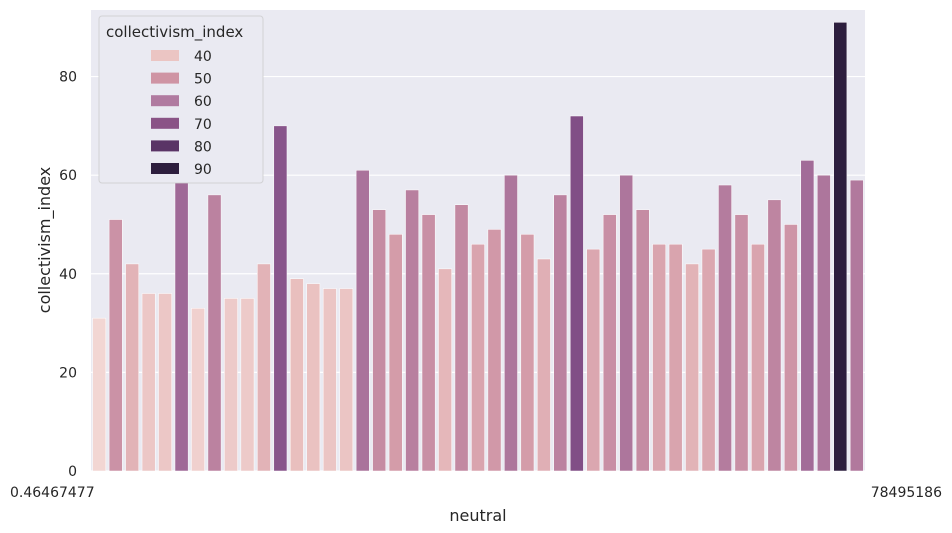 The image size is (952, 533). Describe the element at coordinates (476, 493) in the screenshot. I see `x-ticks: 0.46467477 78495186` at that location.